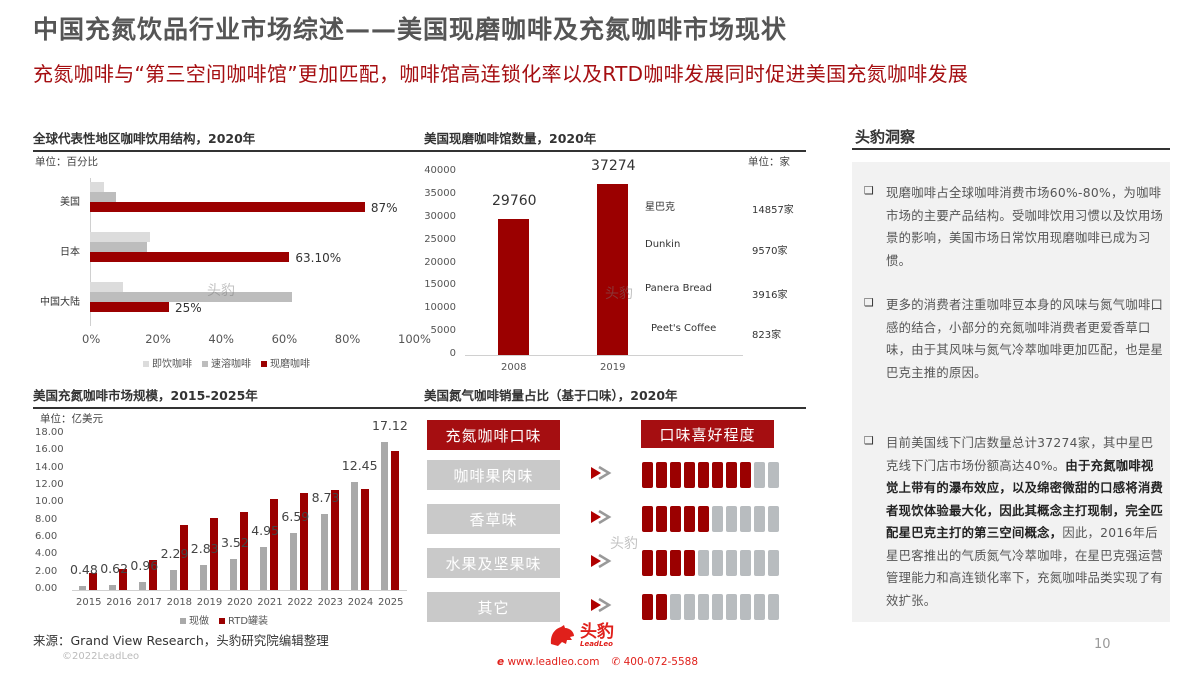 Image resolution: width=1200 pixels, height=675 pixels. I want to click on chart2-value-label: 37274, so click(613, 166).